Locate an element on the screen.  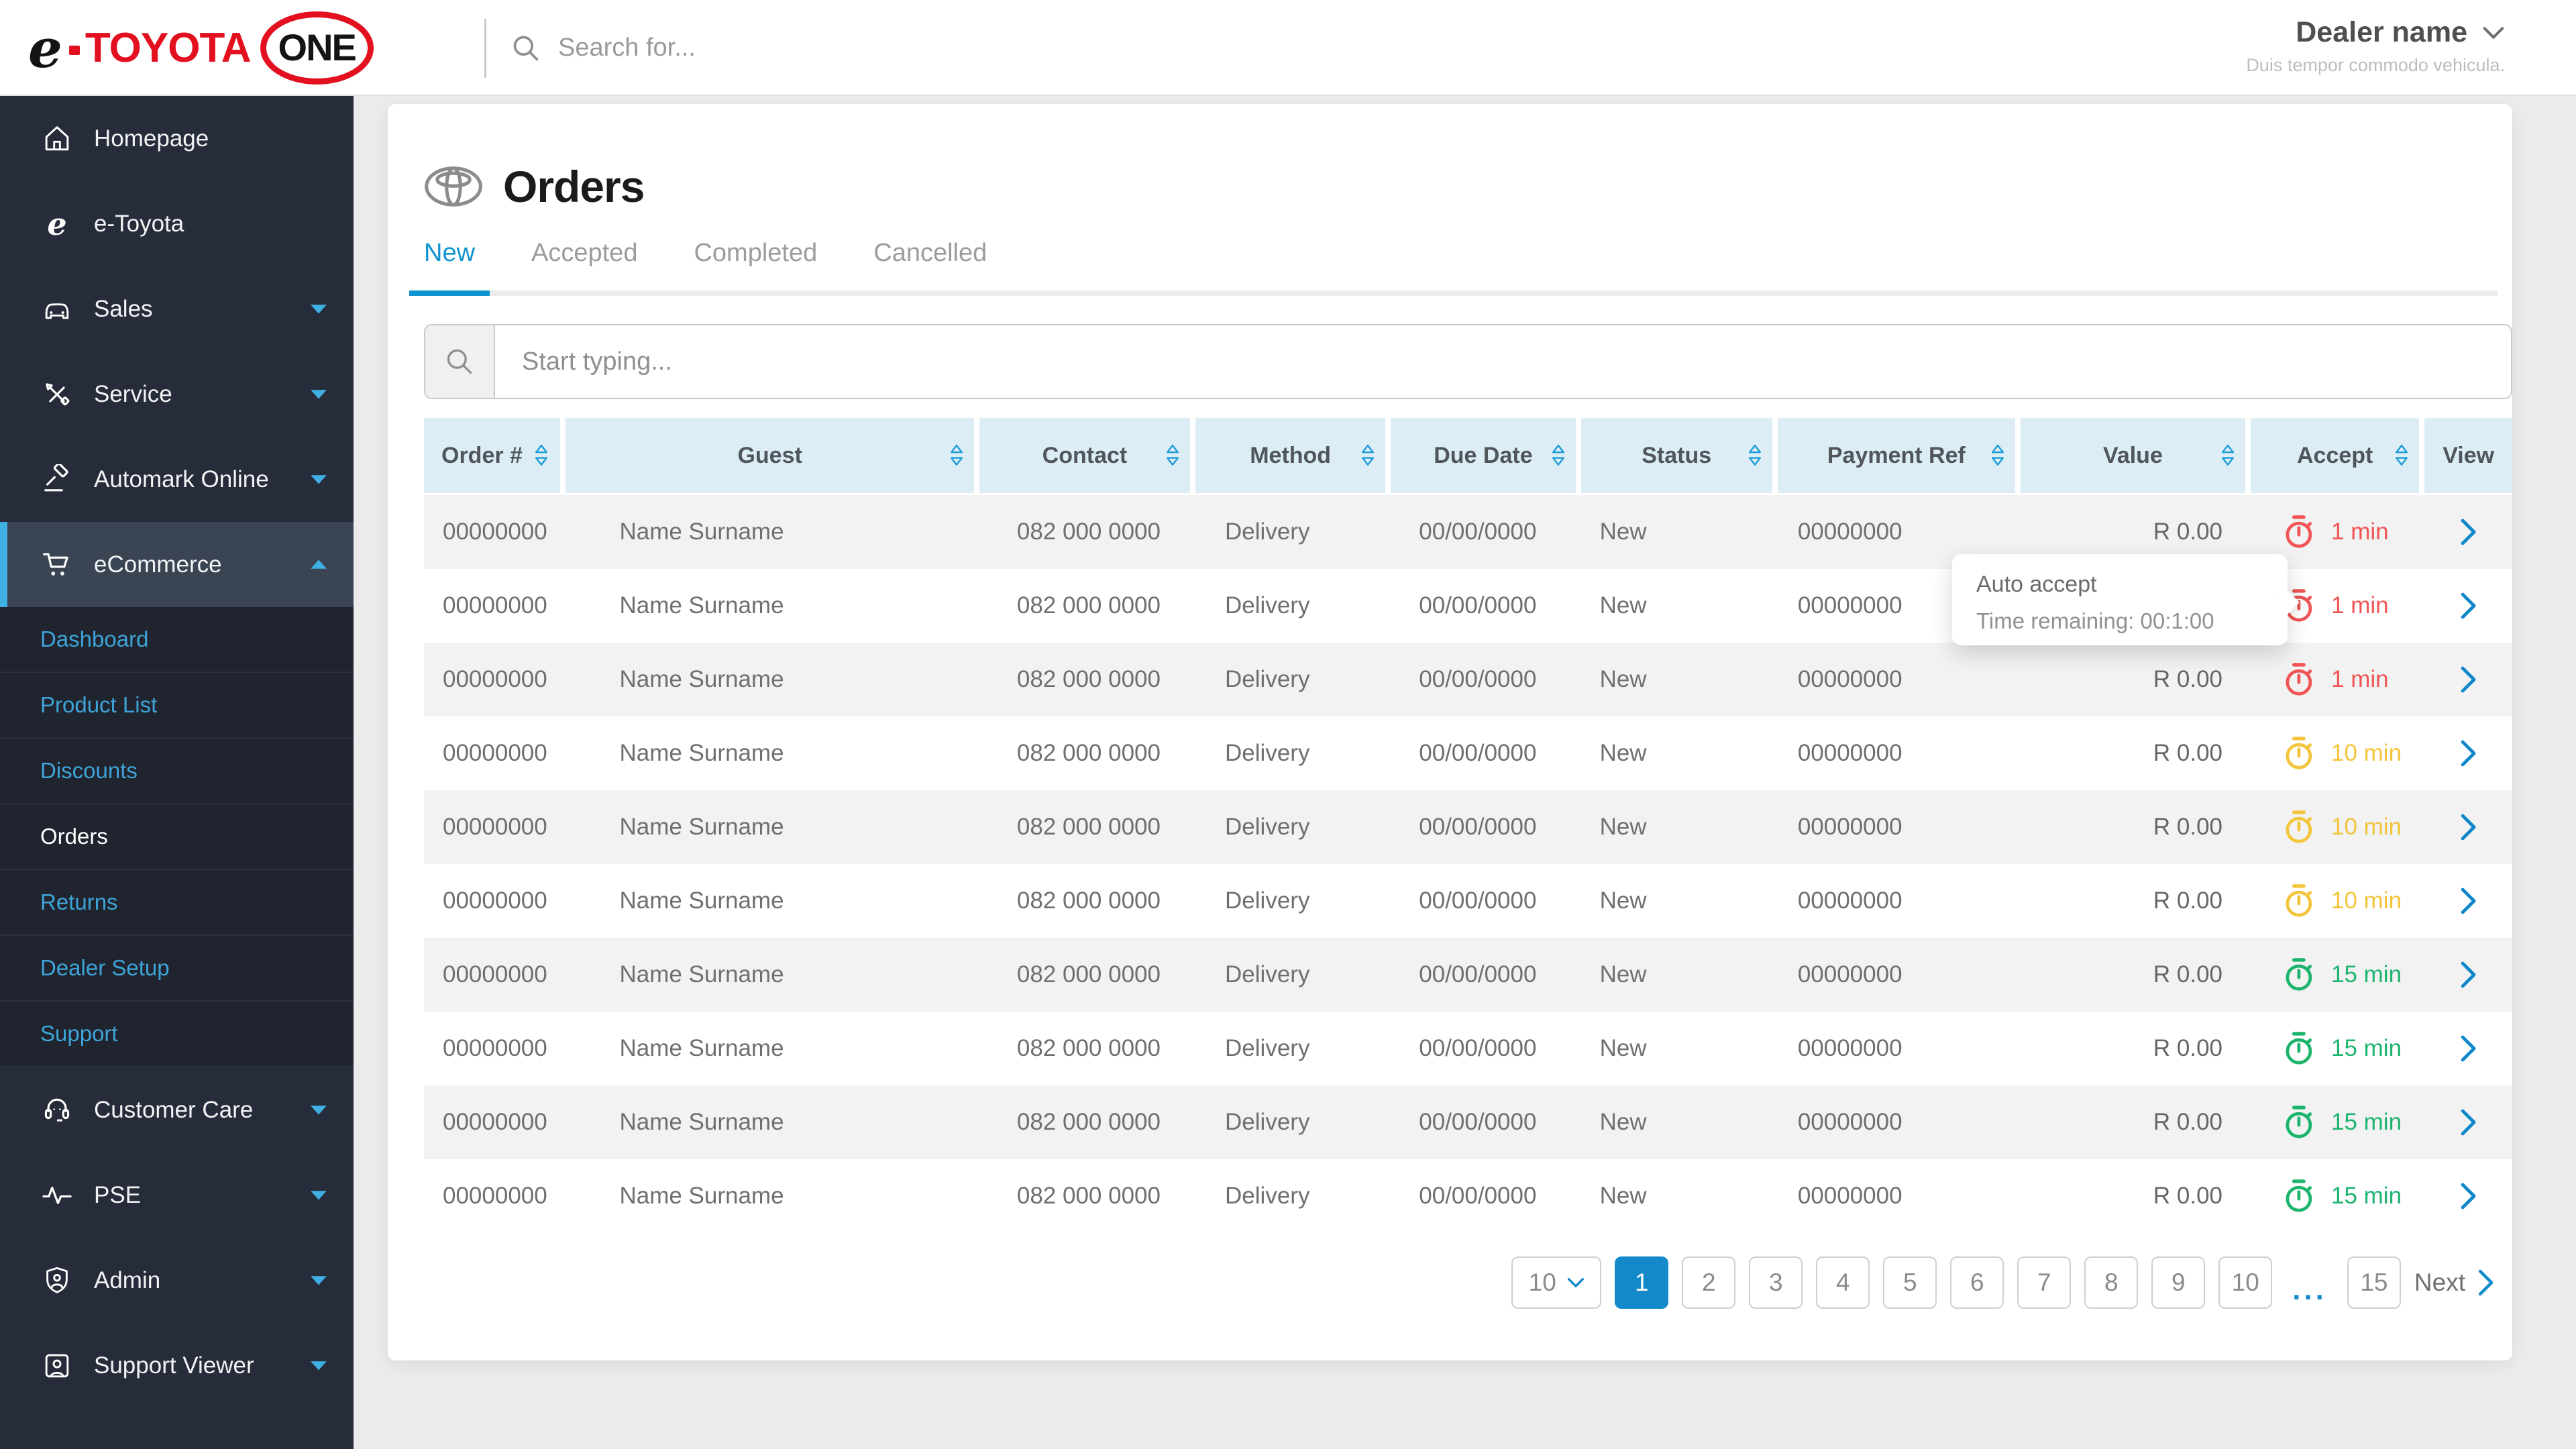
accept-countdown: 10 min is located at coordinates (2366, 827).